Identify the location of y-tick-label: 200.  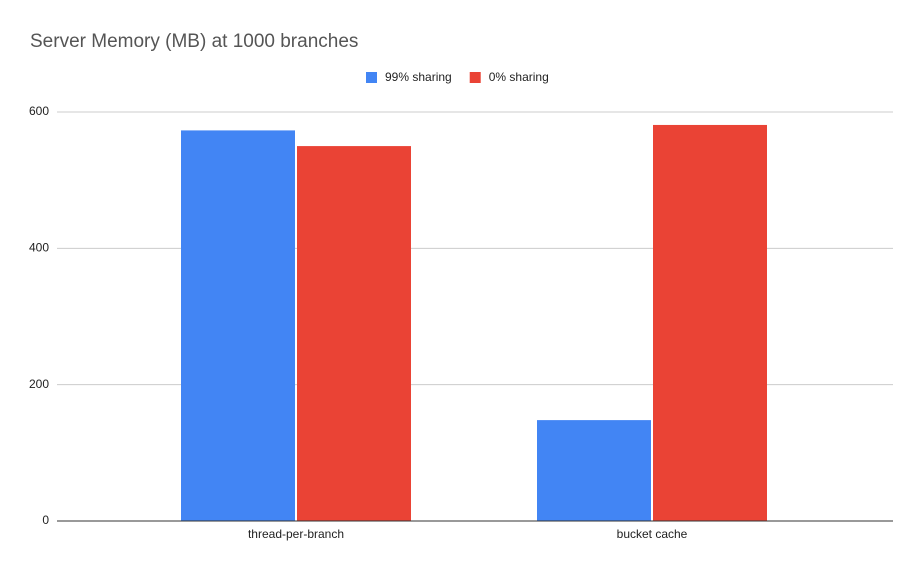
(39, 384).